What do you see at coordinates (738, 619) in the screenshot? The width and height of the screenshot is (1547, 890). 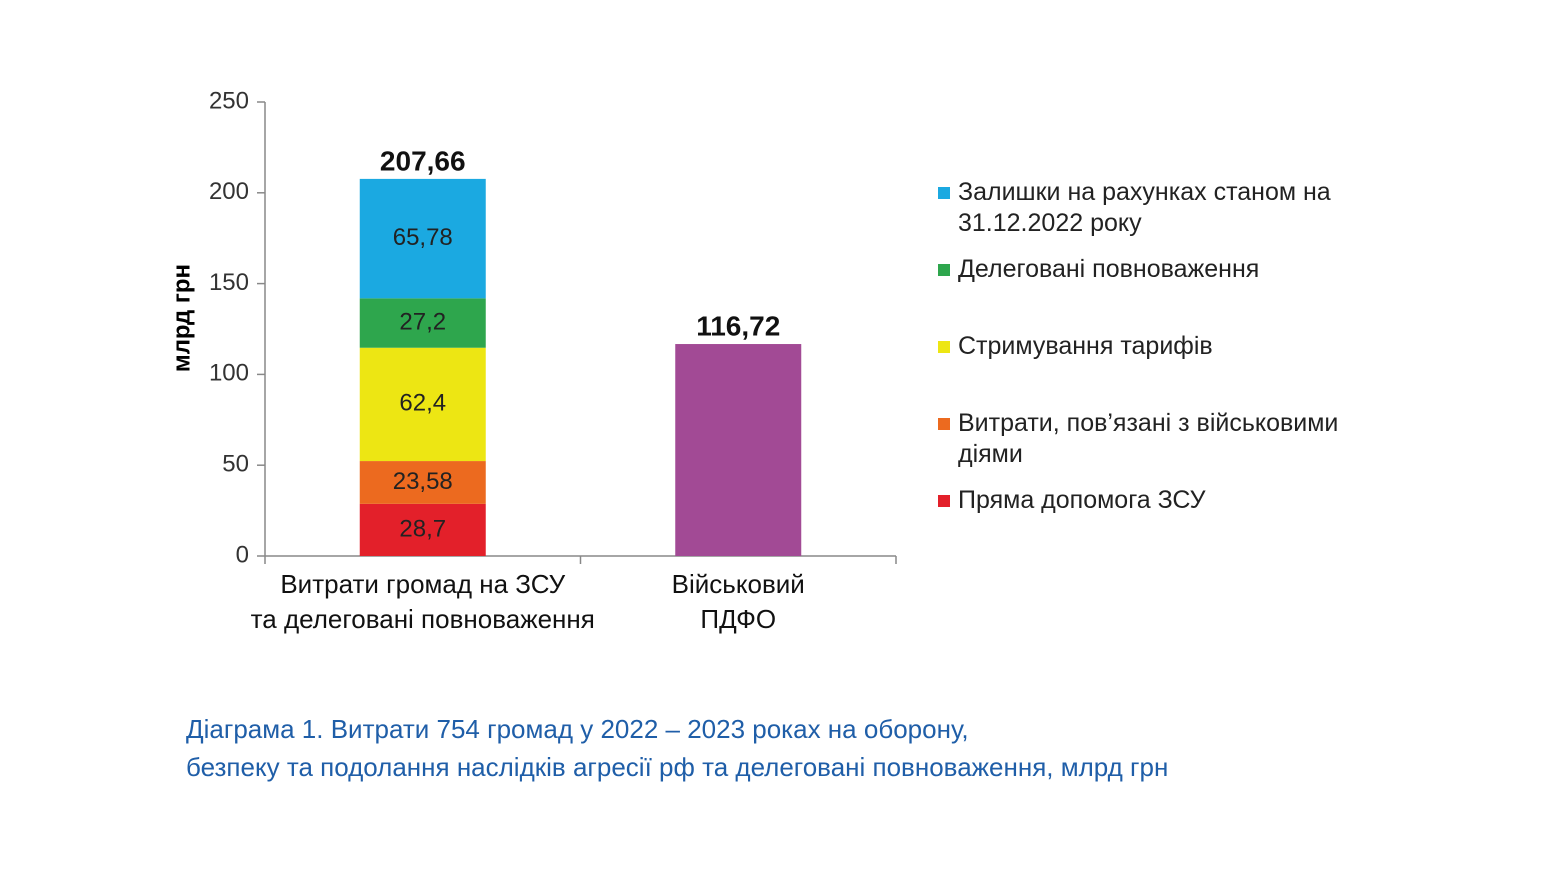 I see `x-tick-label: ПДФО` at bounding box center [738, 619].